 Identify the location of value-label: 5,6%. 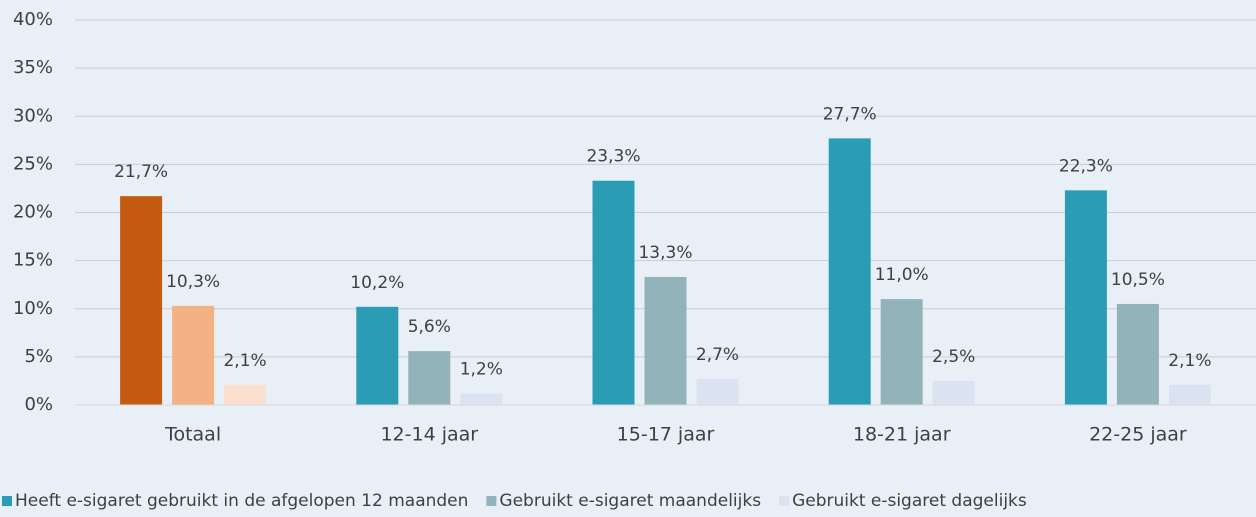
(429, 327).